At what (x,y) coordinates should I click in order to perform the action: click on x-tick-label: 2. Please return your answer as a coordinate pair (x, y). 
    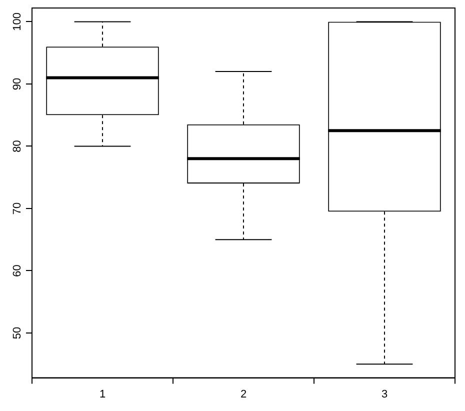
    Looking at the image, I should click on (243, 394).